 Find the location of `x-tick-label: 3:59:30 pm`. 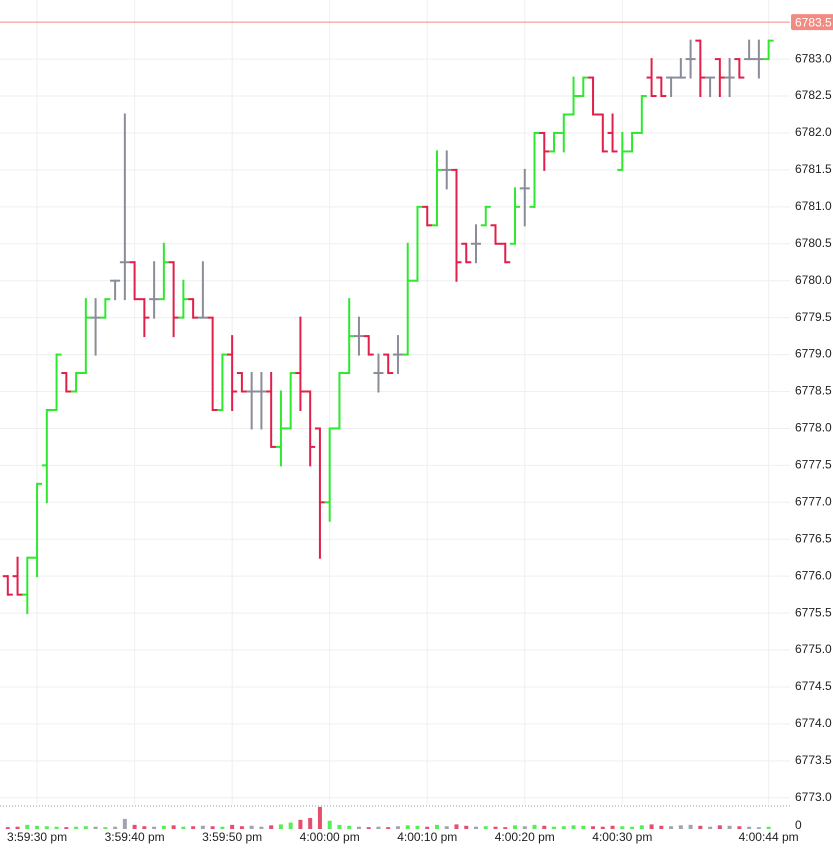

x-tick-label: 3:59:30 pm is located at coordinates (37, 837).